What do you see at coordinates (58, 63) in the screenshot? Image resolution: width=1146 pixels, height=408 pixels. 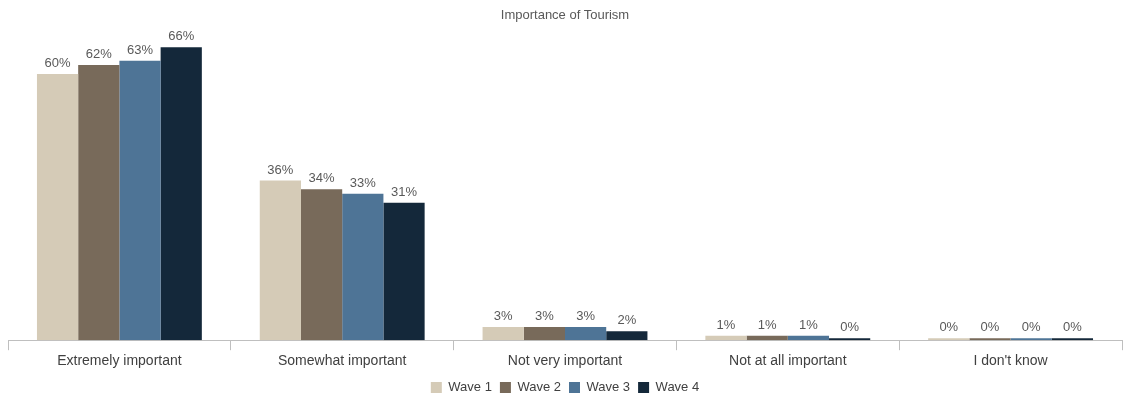 I see `data-label: 60%` at bounding box center [58, 63].